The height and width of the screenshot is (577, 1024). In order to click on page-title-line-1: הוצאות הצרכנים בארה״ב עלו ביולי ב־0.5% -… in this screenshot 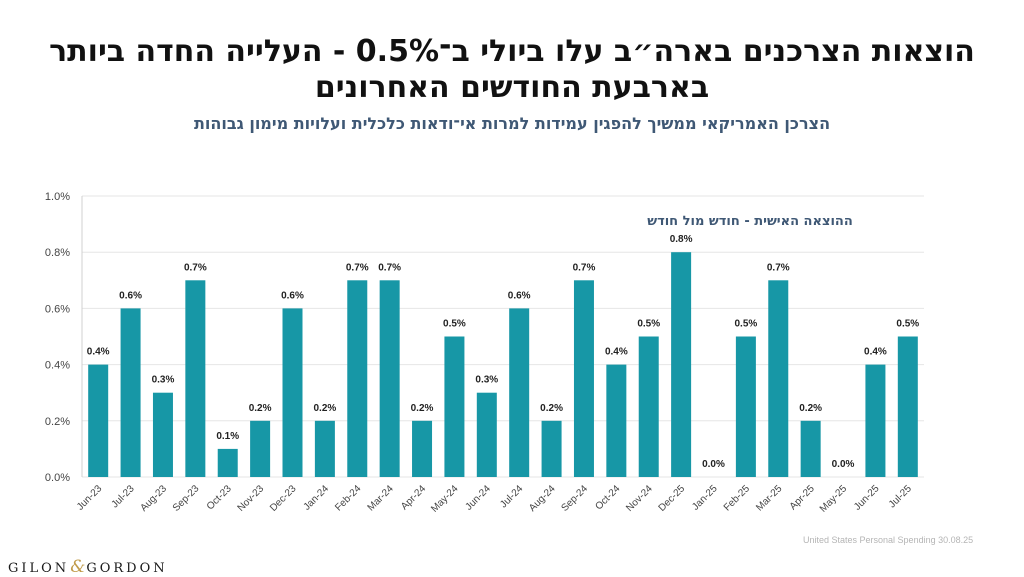, I will do `click(512, 51)`.